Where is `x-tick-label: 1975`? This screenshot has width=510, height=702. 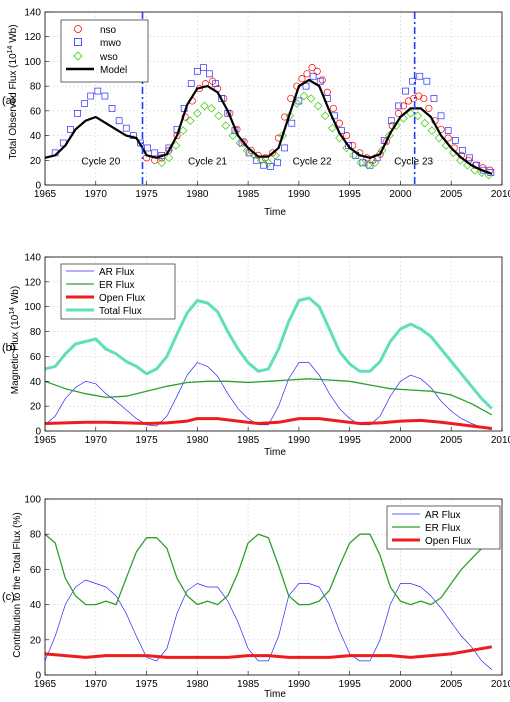
x-tick-label: 1975 is located at coordinates (146, 684).